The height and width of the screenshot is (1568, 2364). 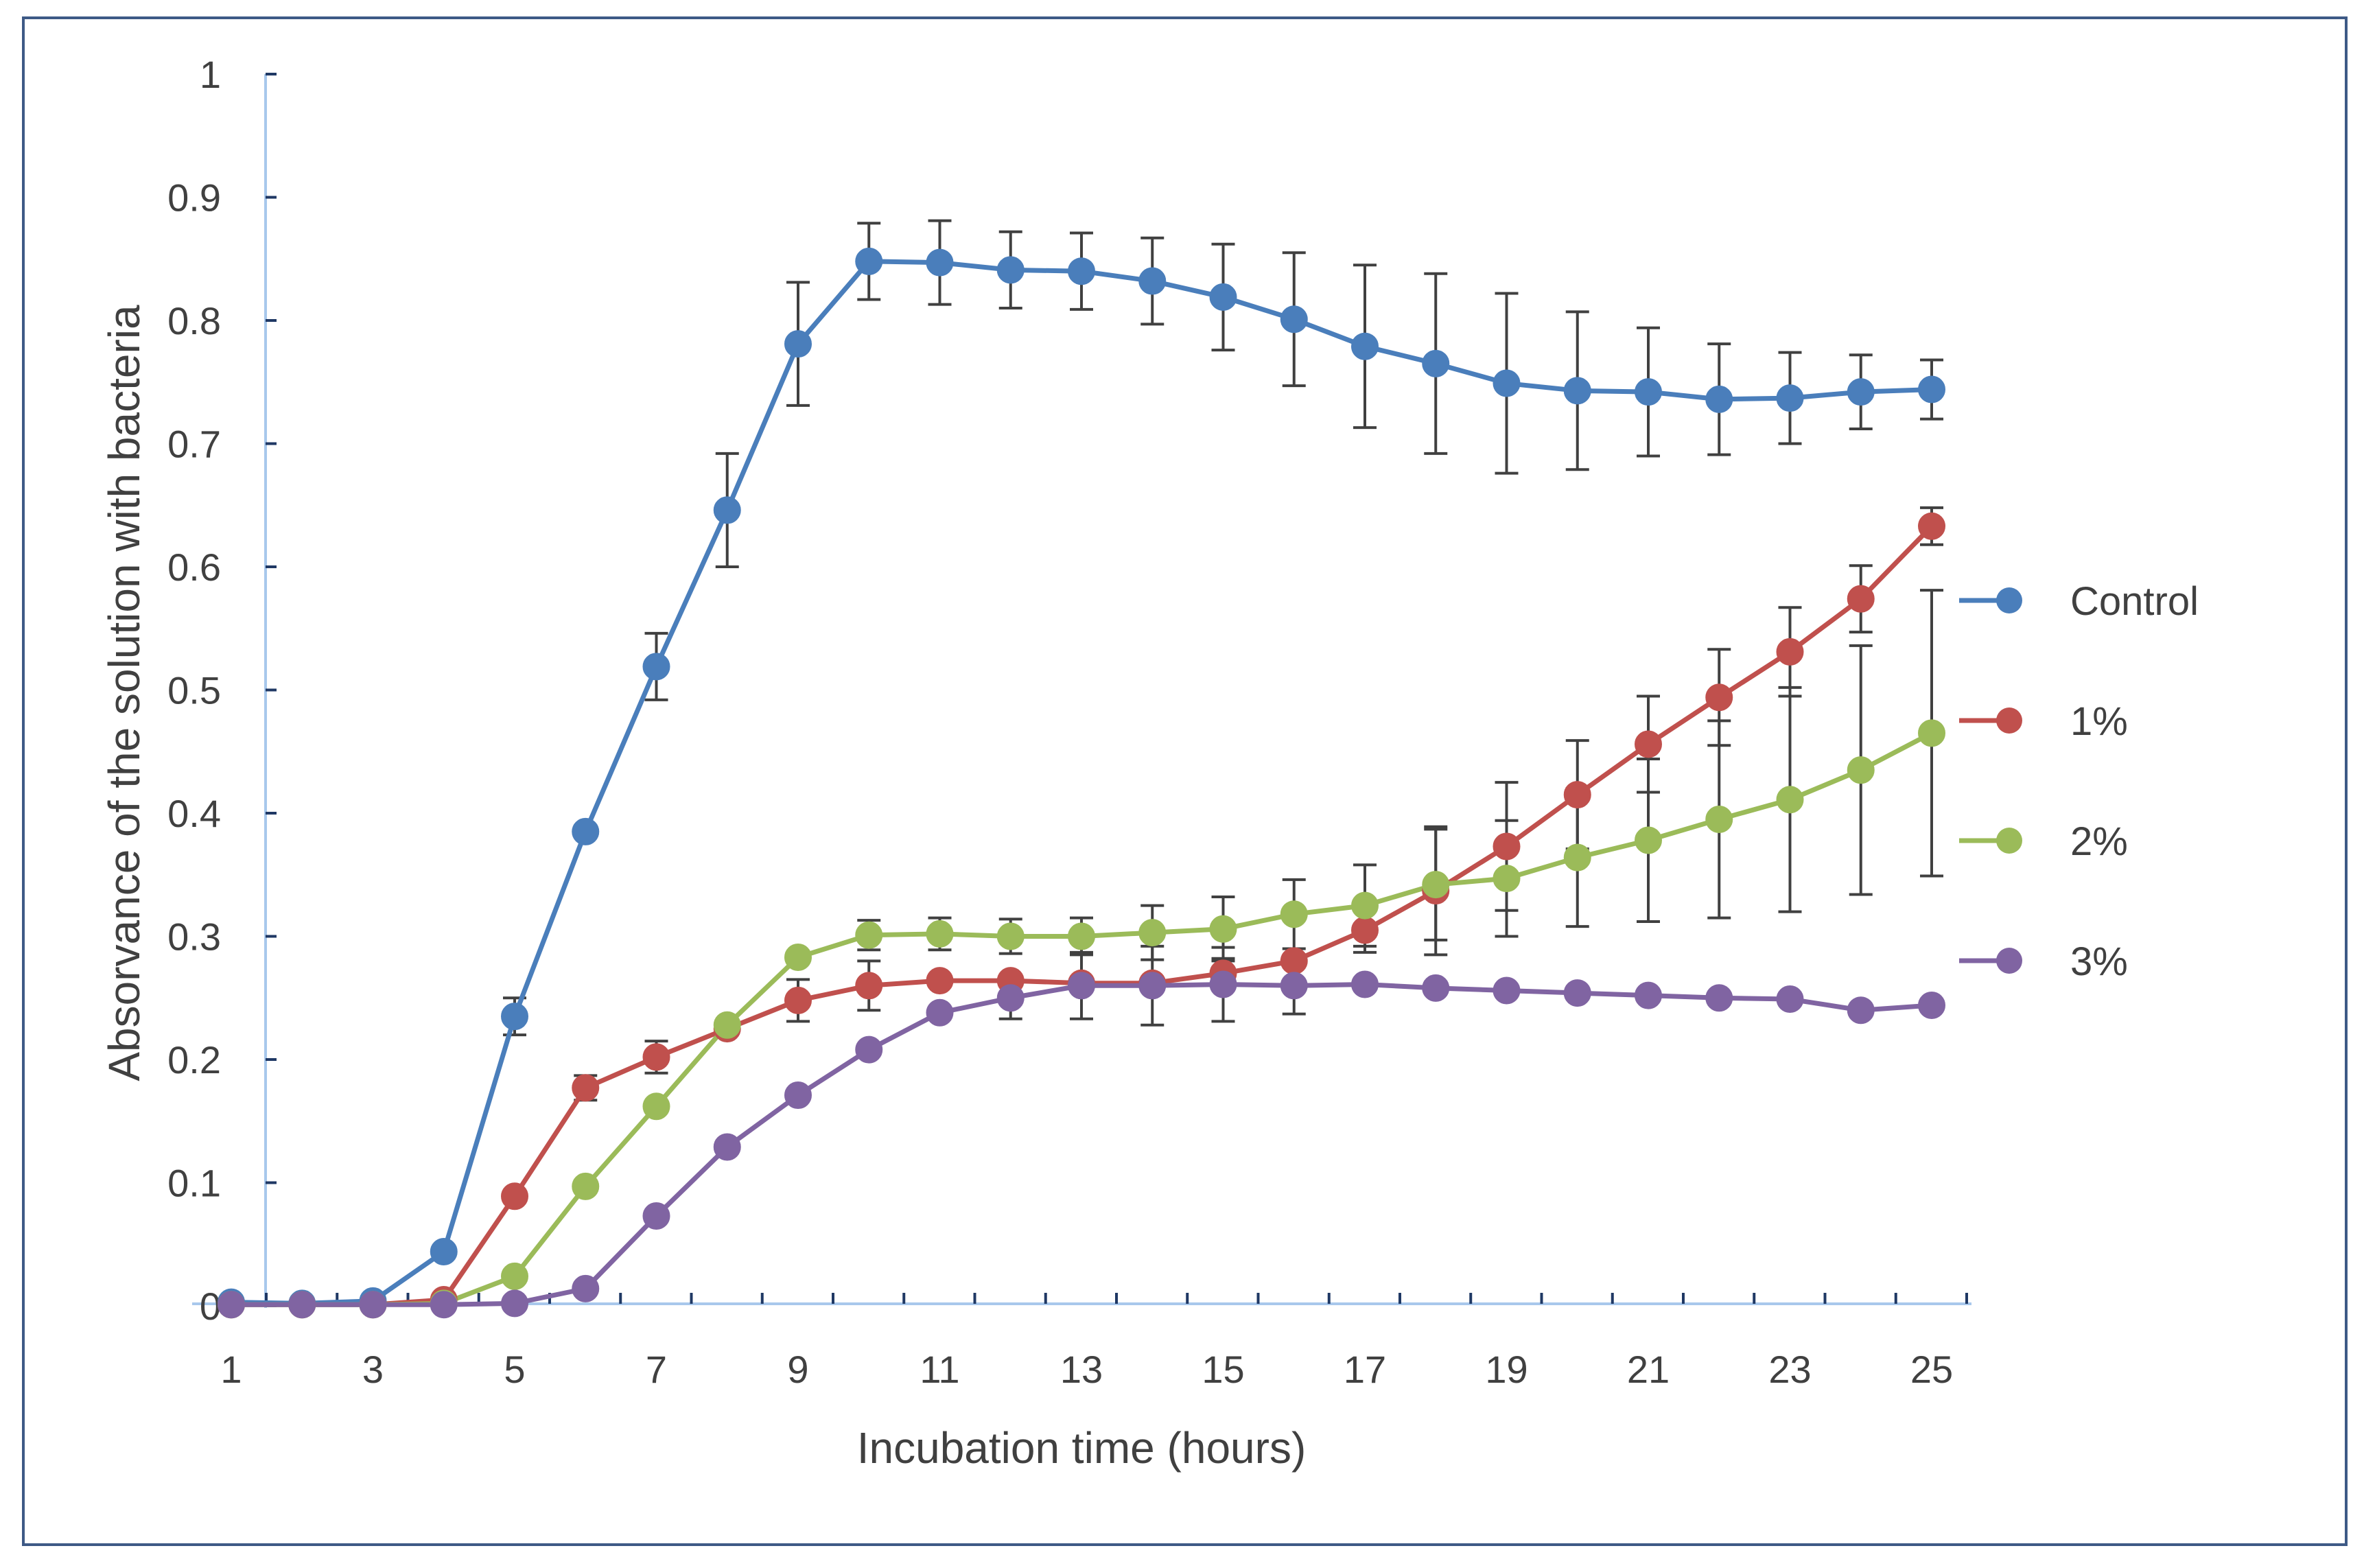 What do you see at coordinates (1081, 1369) in the screenshot?
I see `x-tick-label: 13` at bounding box center [1081, 1369].